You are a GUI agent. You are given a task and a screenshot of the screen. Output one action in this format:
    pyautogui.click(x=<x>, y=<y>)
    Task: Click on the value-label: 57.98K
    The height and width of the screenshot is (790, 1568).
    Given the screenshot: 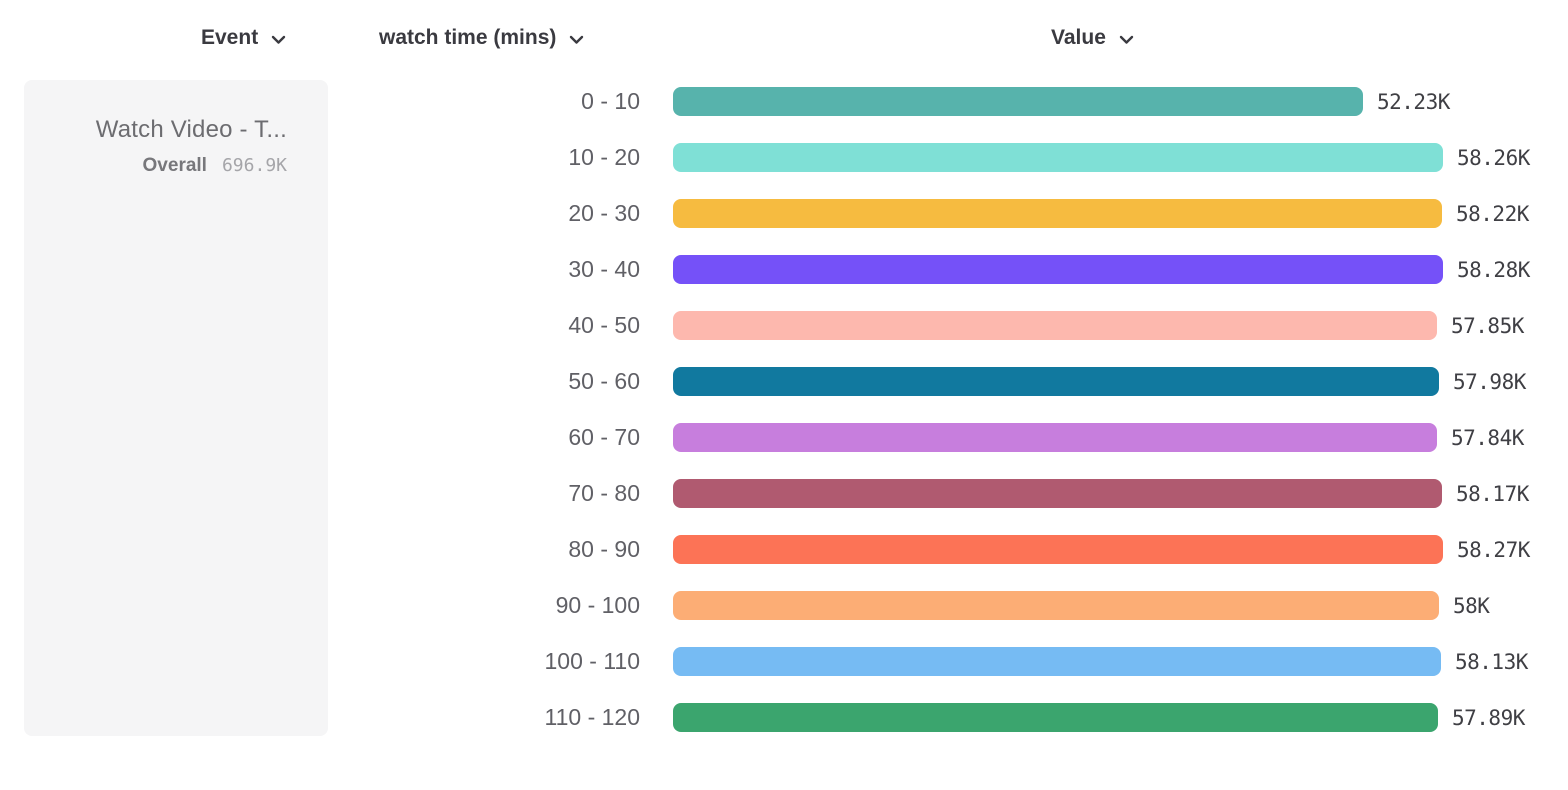 What is the action you would take?
    pyautogui.click(x=1489, y=382)
    